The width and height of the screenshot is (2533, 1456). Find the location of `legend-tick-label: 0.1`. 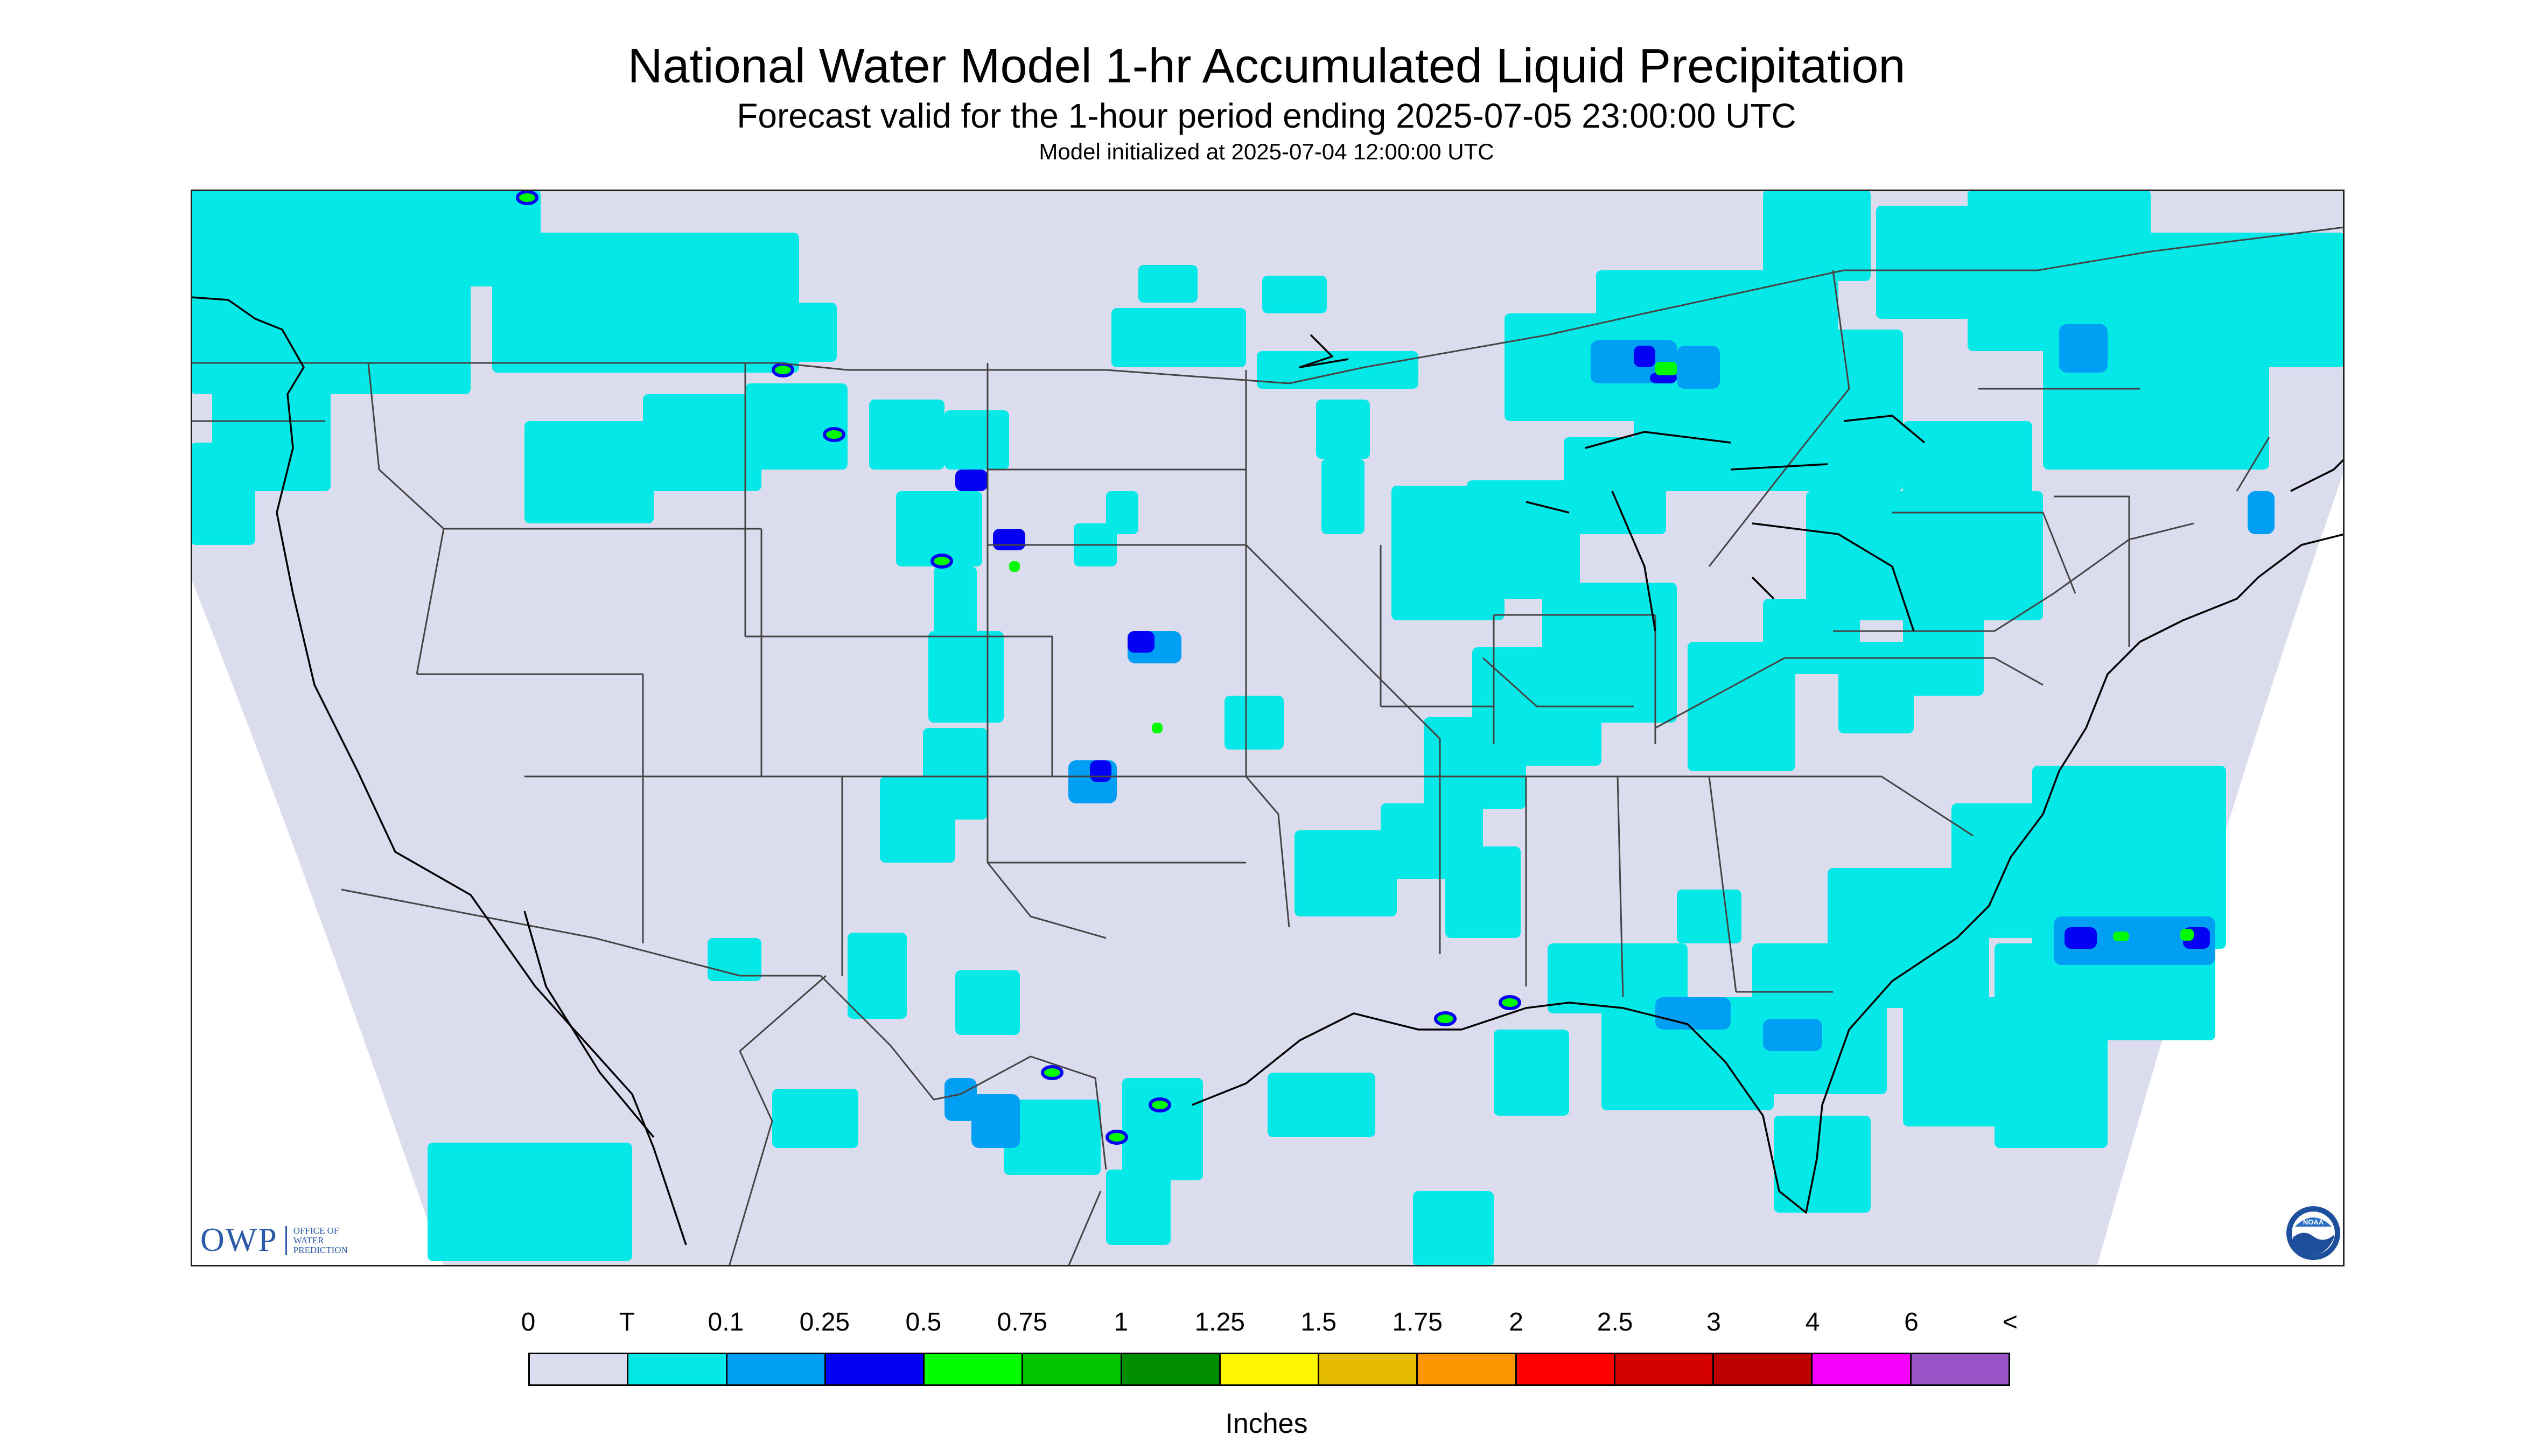

legend-tick-label: 0.1 is located at coordinates (726, 1322).